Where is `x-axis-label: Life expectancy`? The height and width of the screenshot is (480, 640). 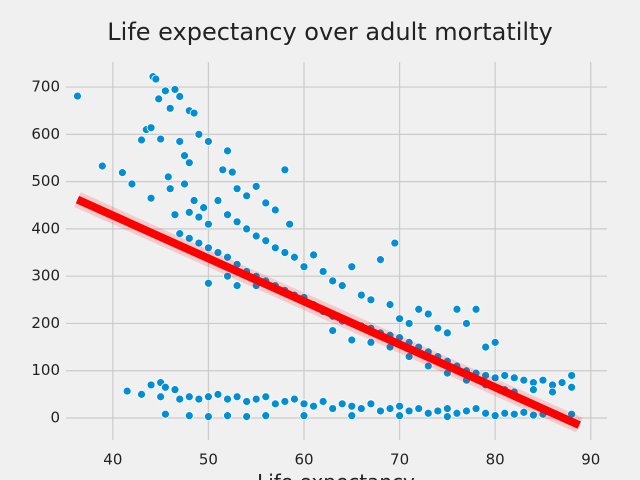
x-axis-label: Life expectancy is located at coordinates (336, 475).